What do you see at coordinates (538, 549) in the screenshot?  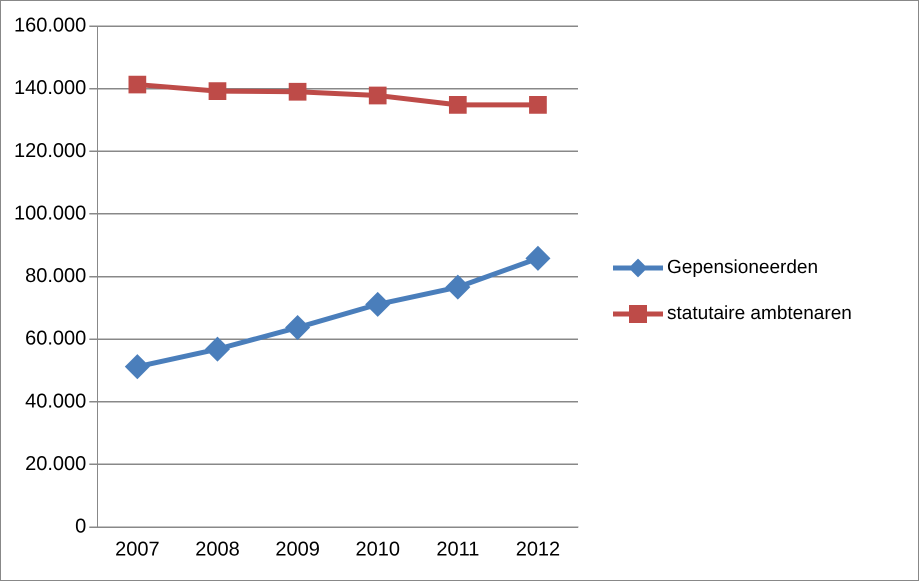 I see `x-tick-label: 2012` at bounding box center [538, 549].